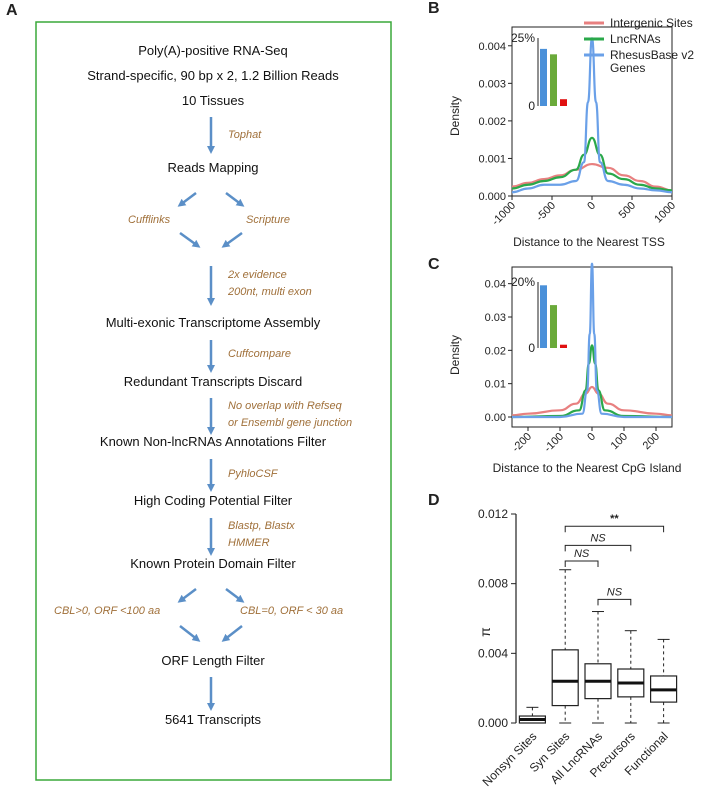 This screenshot has width=720, height=800. Describe the element at coordinates (591, 437) in the screenshot. I see `chart-cpg-xtick-label-2: 0` at that location.